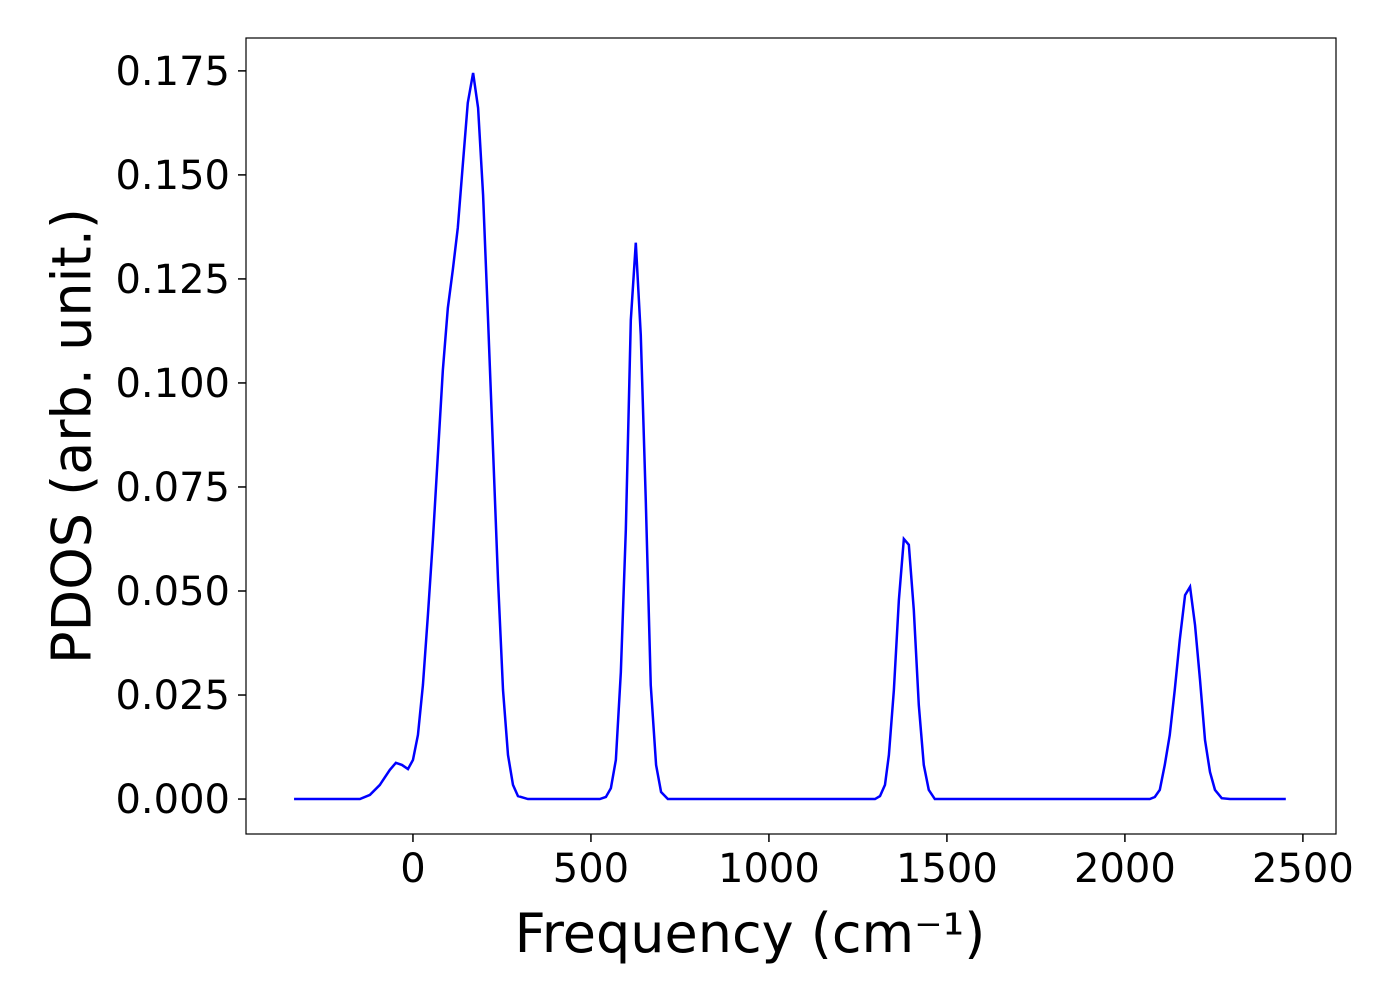 The width and height of the screenshot is (1400, 1000). I want to click on x-tick-label: 500, so click(591, 869).